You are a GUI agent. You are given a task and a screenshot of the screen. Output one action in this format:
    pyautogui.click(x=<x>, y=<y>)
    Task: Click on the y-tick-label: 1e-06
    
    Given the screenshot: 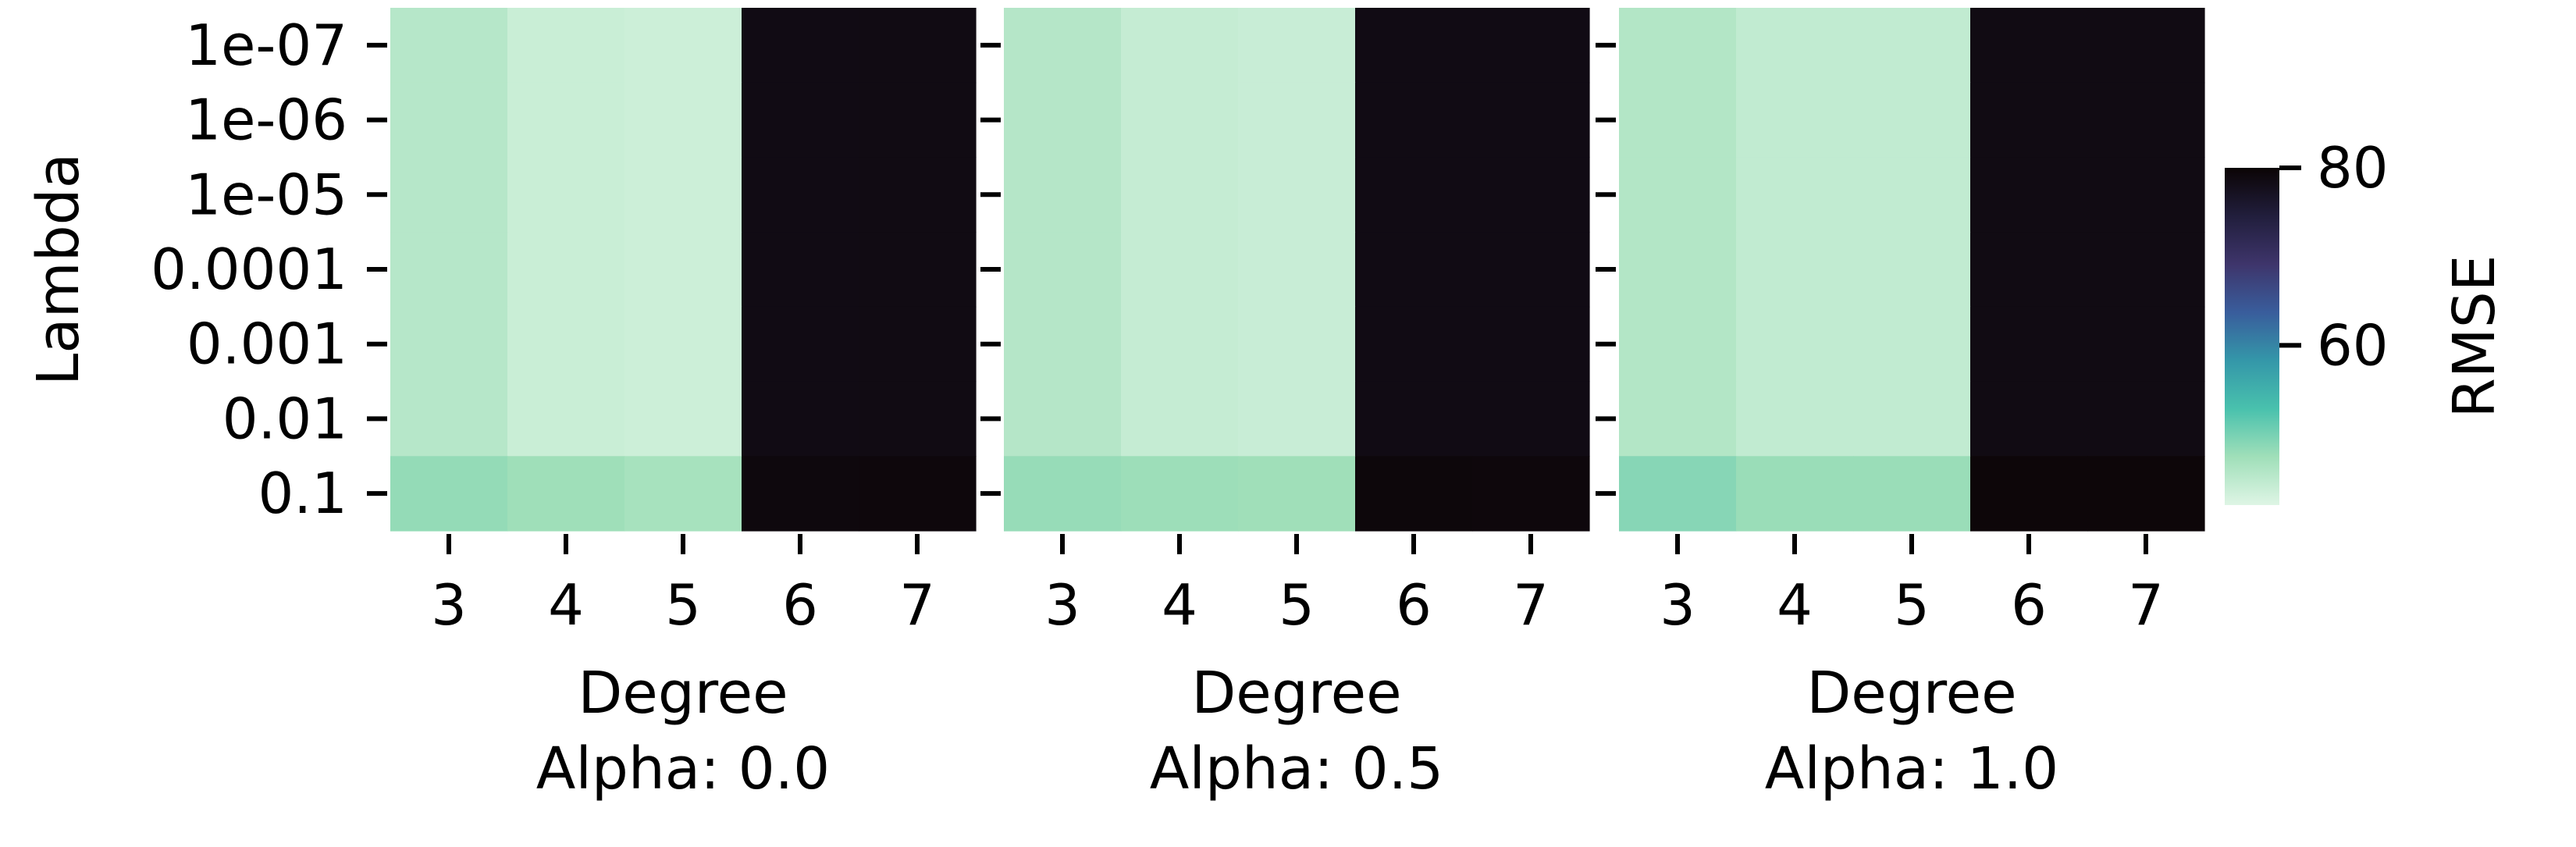 What is the action you would take?
    pyautogui.click(x=266, y=120)
    